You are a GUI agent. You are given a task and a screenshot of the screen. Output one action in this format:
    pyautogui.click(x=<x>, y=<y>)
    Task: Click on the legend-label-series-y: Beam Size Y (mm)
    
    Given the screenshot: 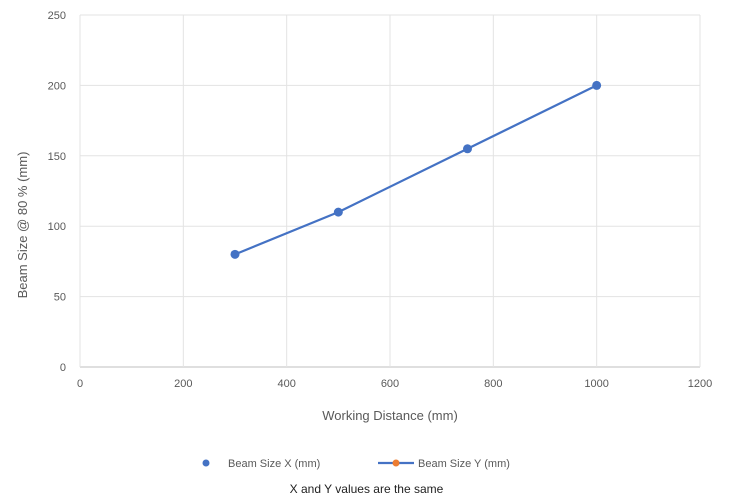 What is the action you would take?
    pyautogui.click(x=464, y=464)
    